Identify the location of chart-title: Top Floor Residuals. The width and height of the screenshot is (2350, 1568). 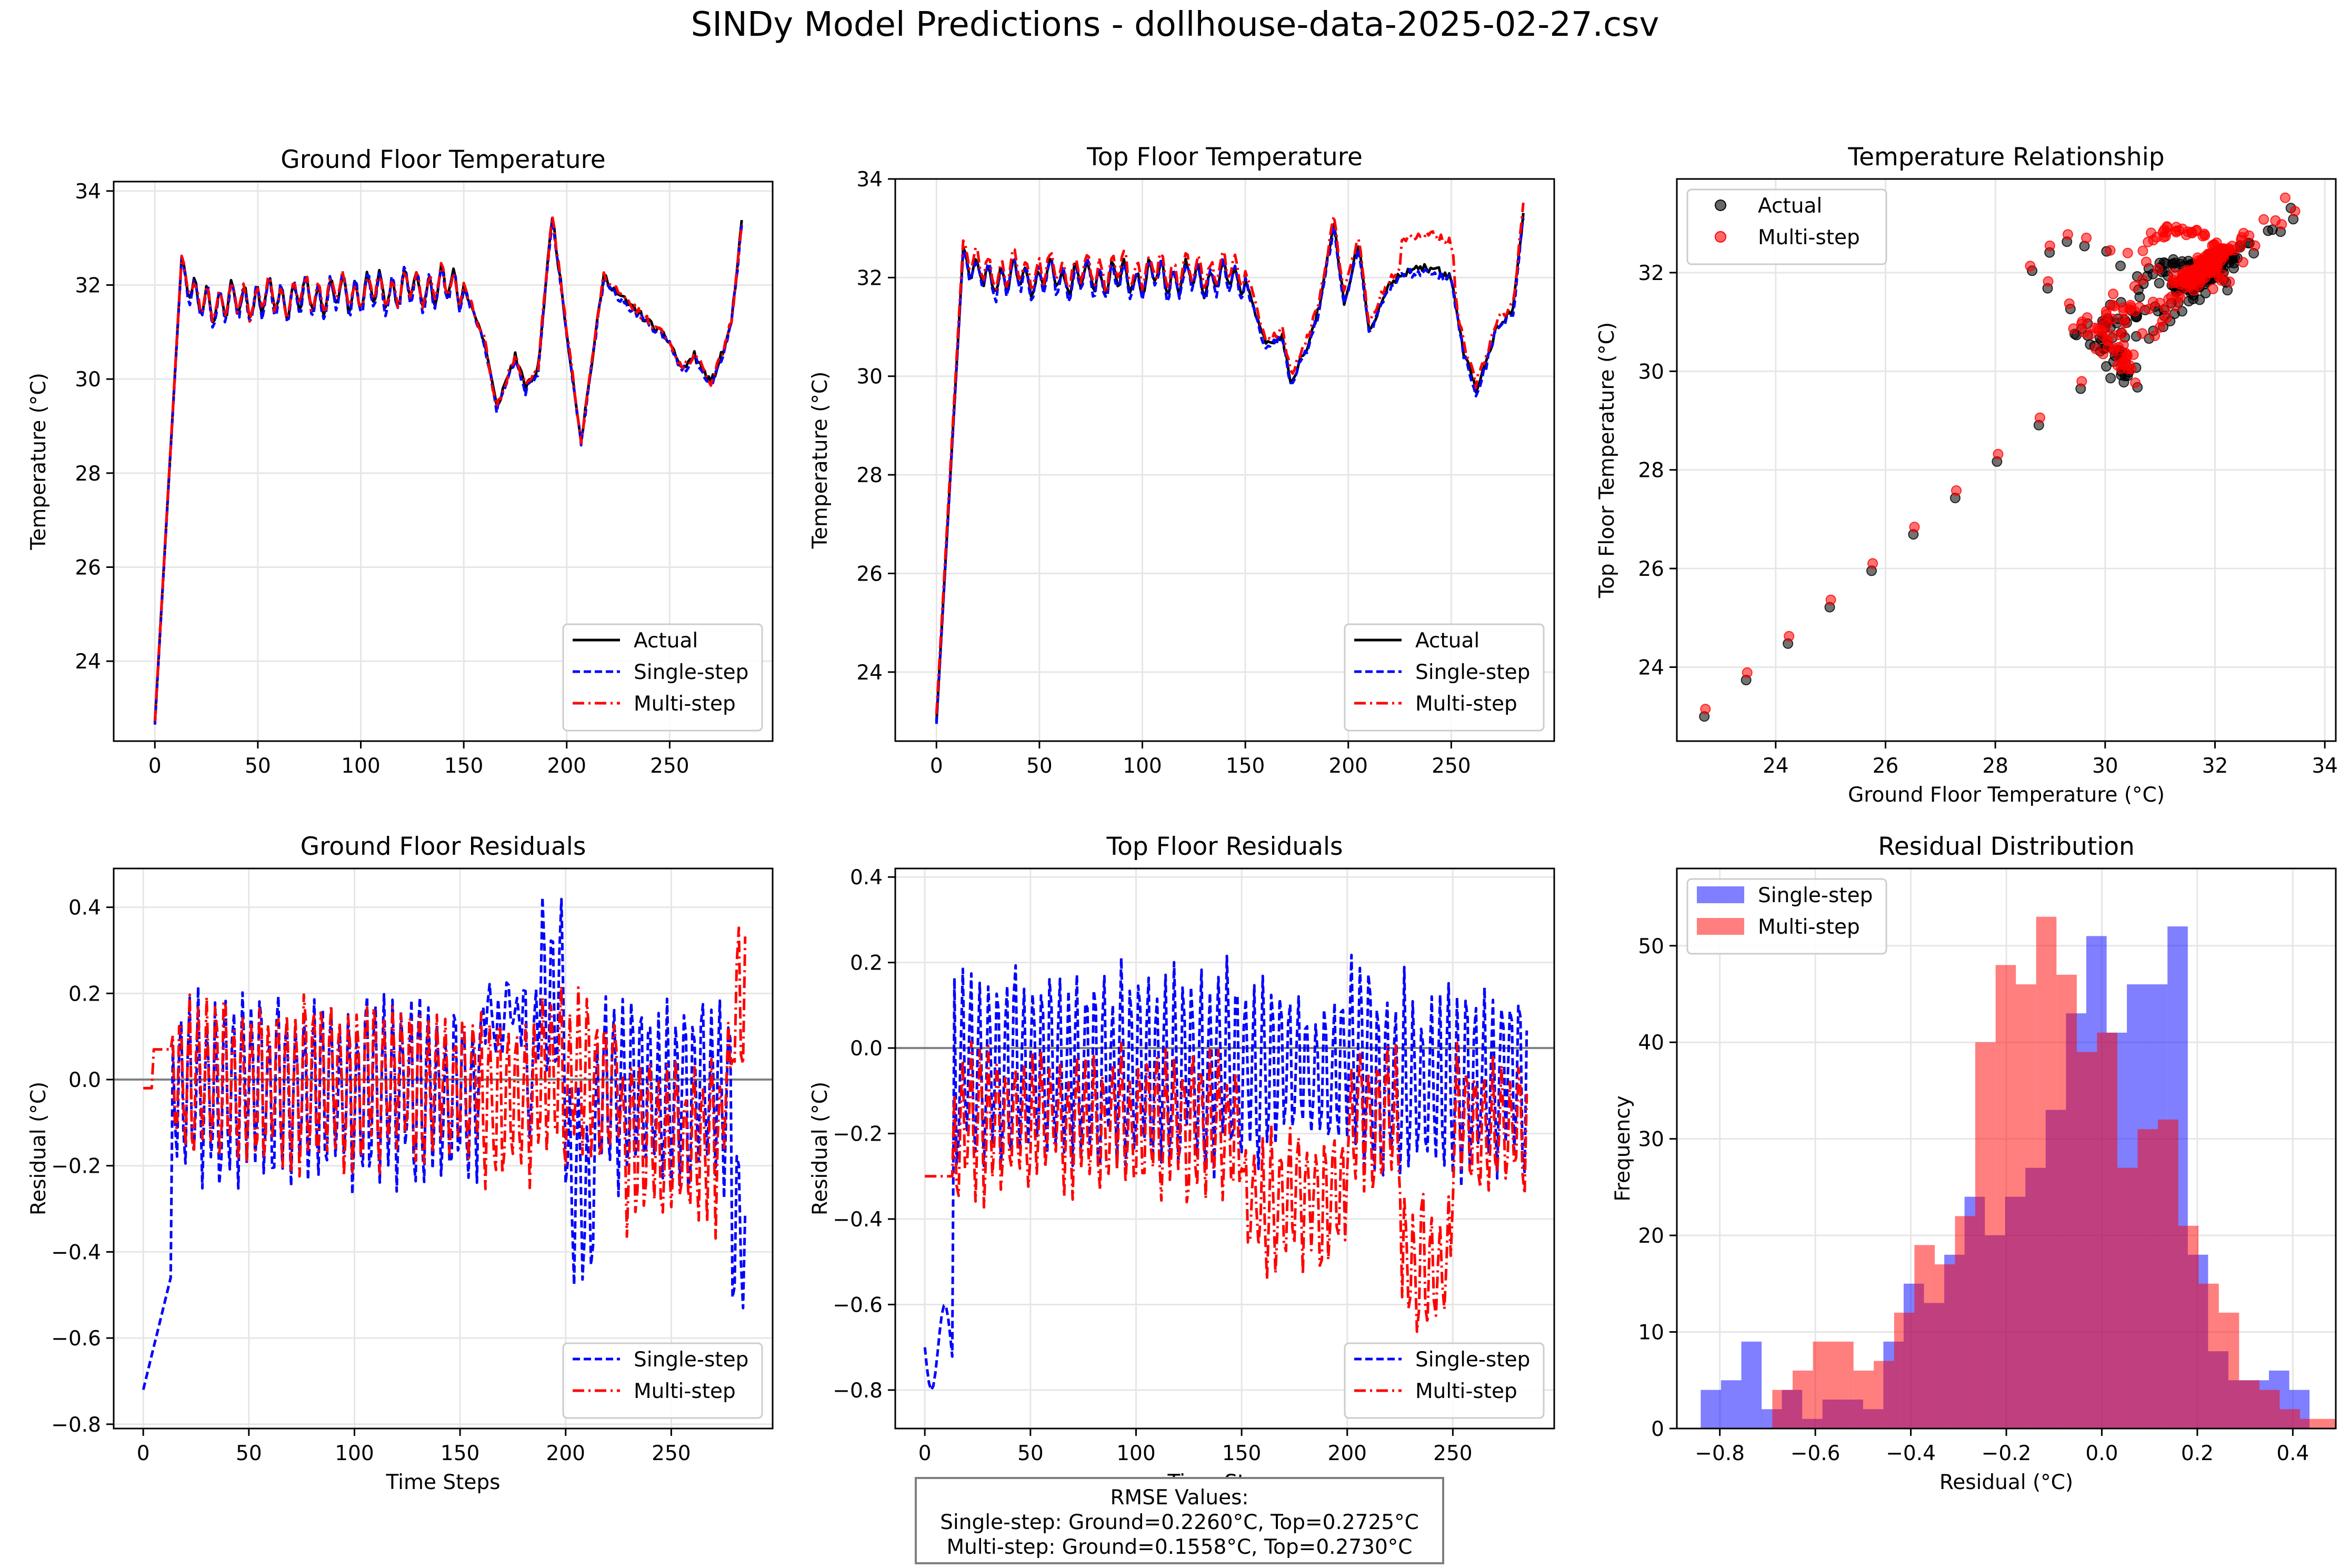
(1224, 846).